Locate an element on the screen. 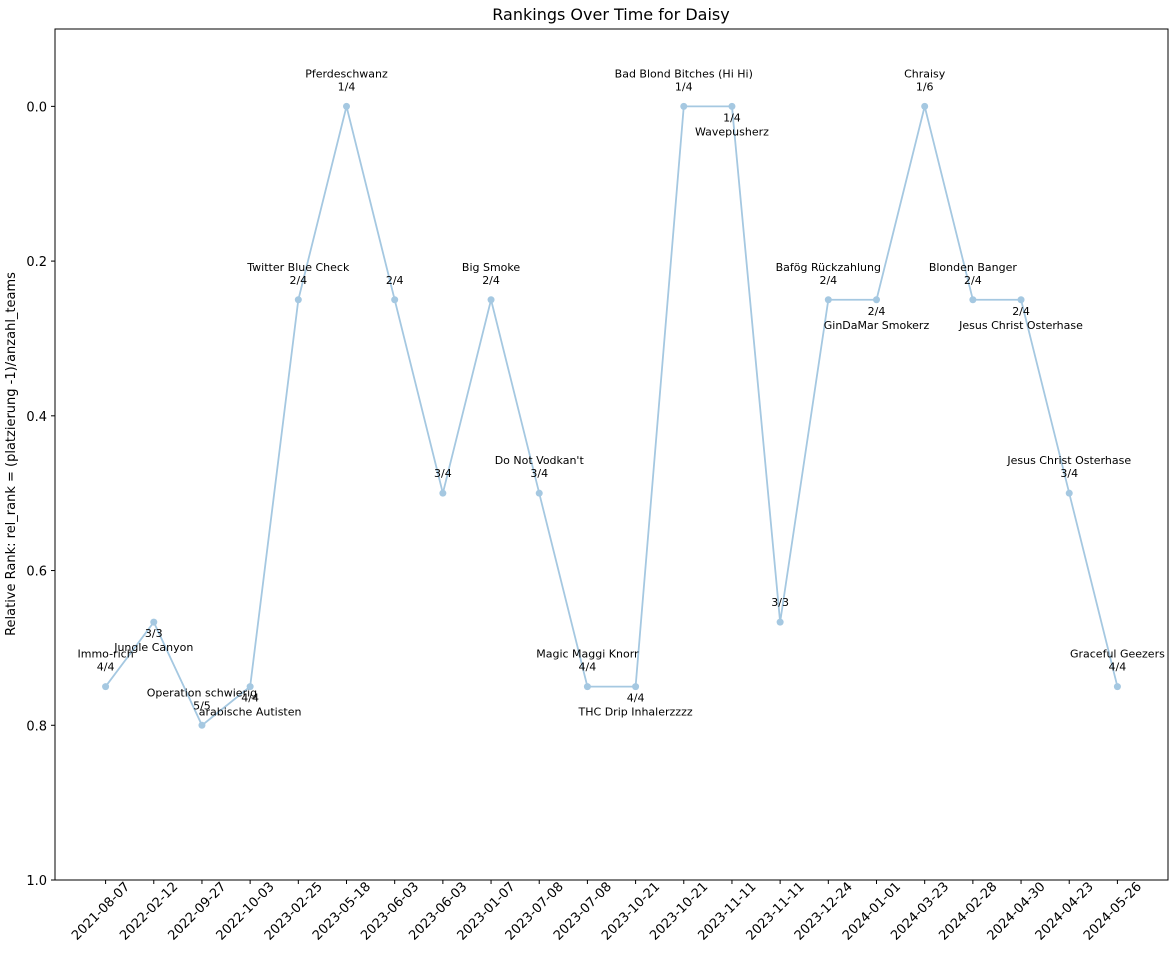 The width and height of the screenshot is (1173, 965). team-annotation: Blonden Banger is located at coordinates (973, 267).